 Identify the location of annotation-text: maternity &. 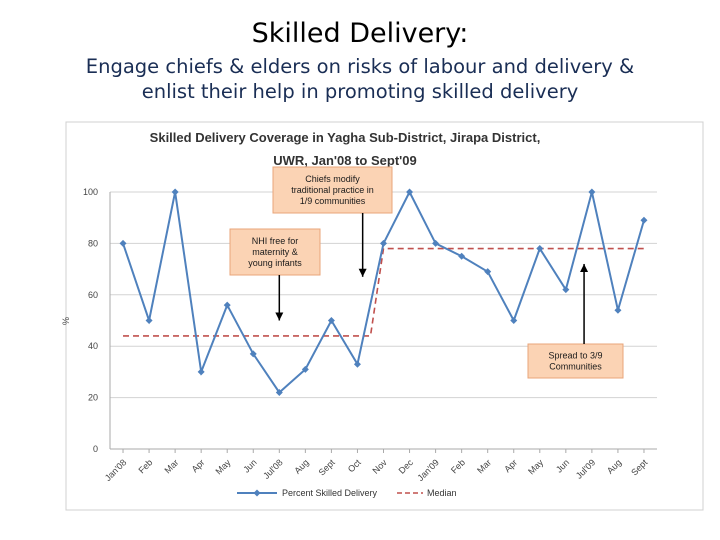
(275, 252).